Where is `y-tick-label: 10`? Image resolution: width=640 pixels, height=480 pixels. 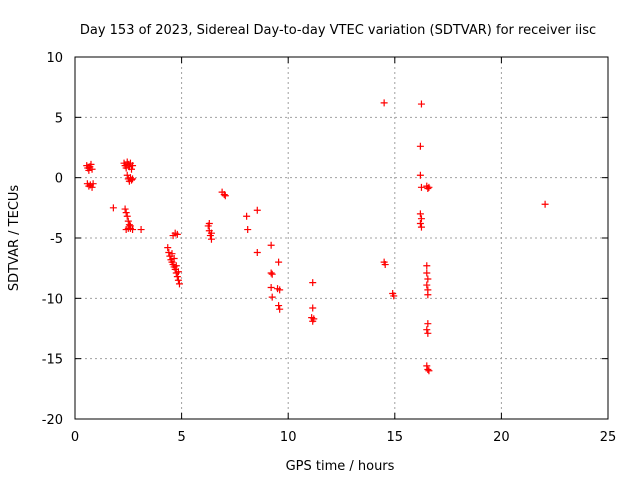
y-tick-label: 10 is located at coordinates (54, 58).